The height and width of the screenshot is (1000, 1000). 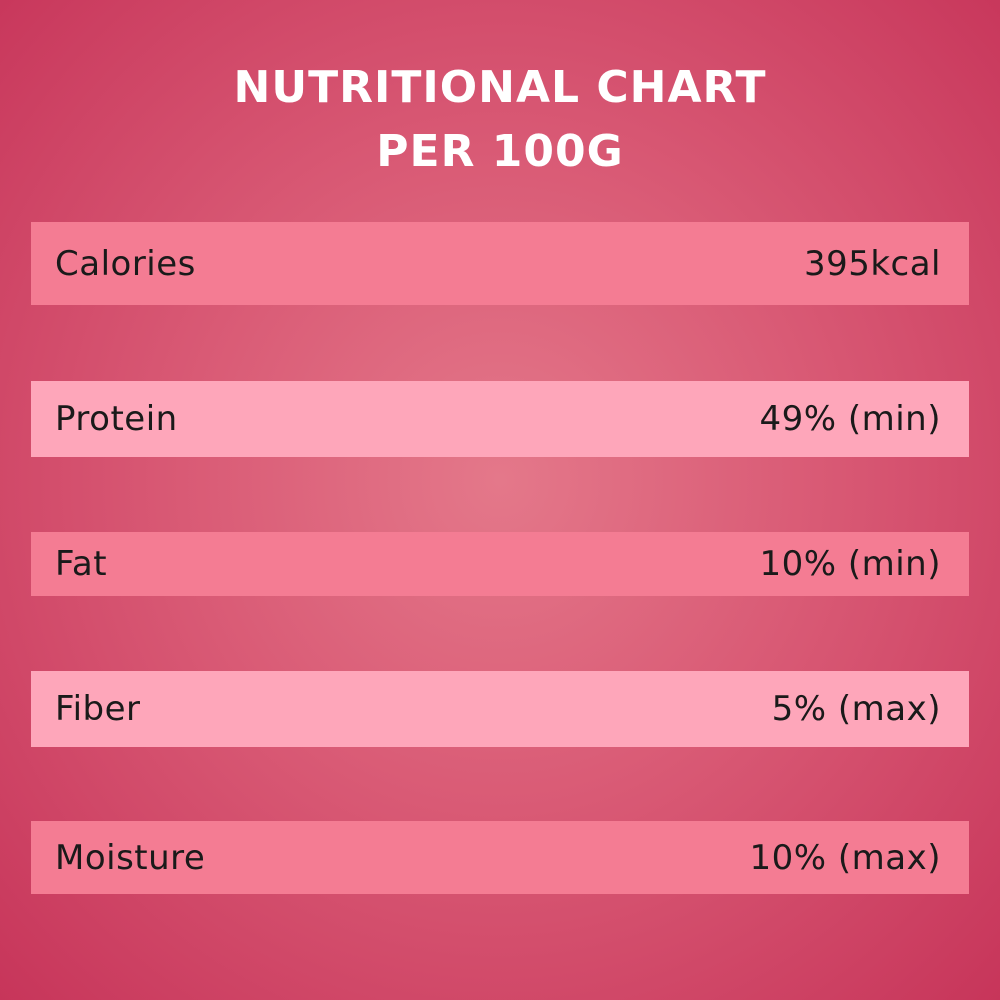 What do you see at coordinates (500, 709) in the screenshot?
I see `table-row: Fiber 5% (max)` at bounding box center [500, 709].